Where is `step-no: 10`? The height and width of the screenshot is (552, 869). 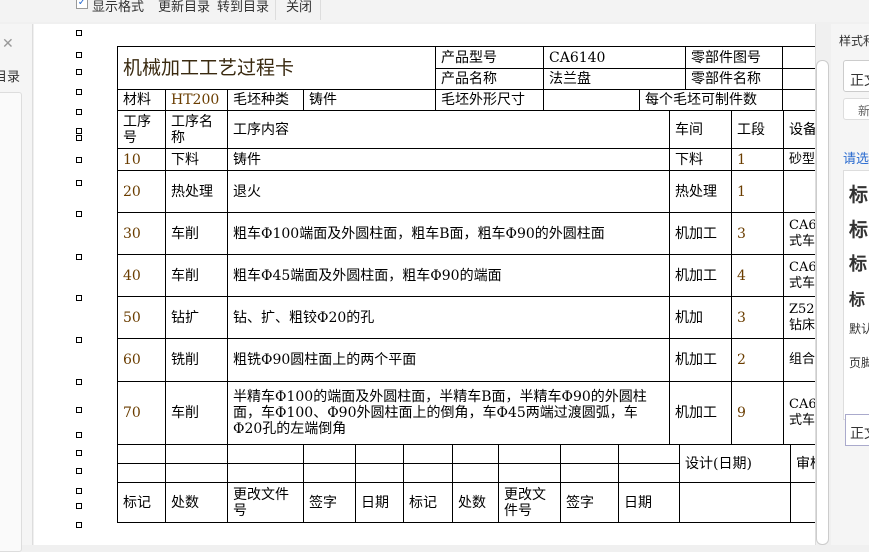
step-no: 10 is located at coordinates (141, 159).